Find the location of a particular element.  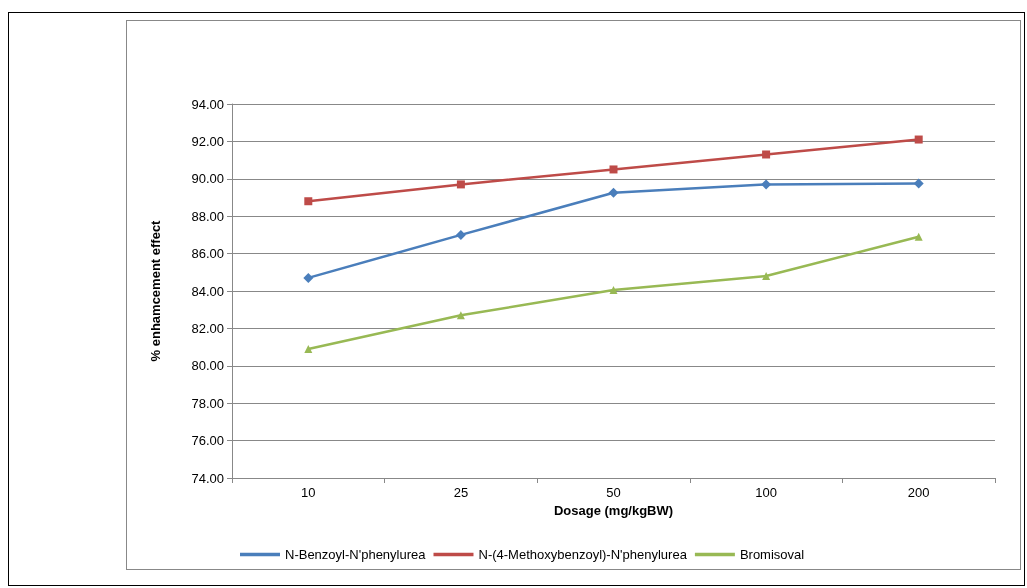

x-tick-label: 200 is located at coordinates (918, 492).